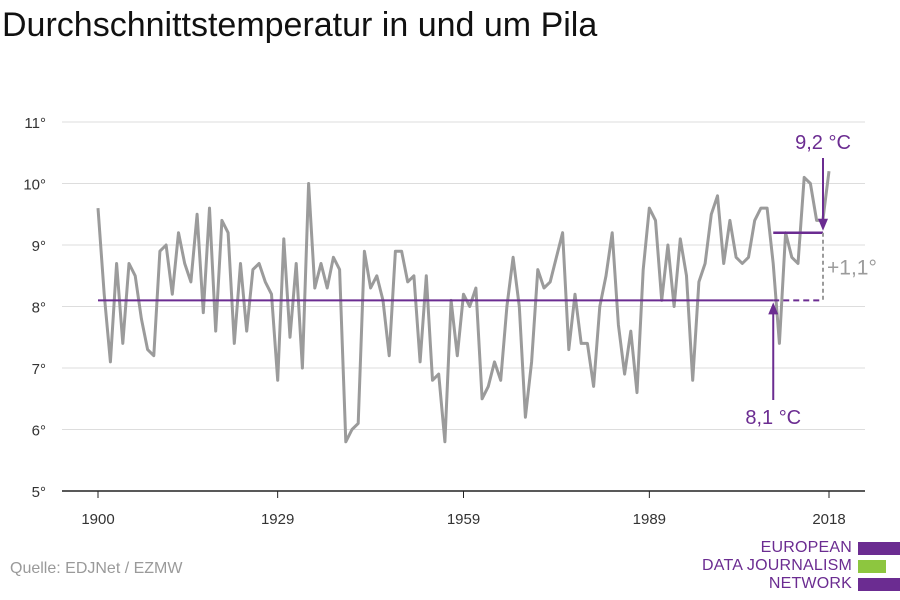 This screenshot has width=900, height=600. I want to click on y-axis-ticks: 5° 6° 7° 8° 9° 10° 11°, so click(34, 308).